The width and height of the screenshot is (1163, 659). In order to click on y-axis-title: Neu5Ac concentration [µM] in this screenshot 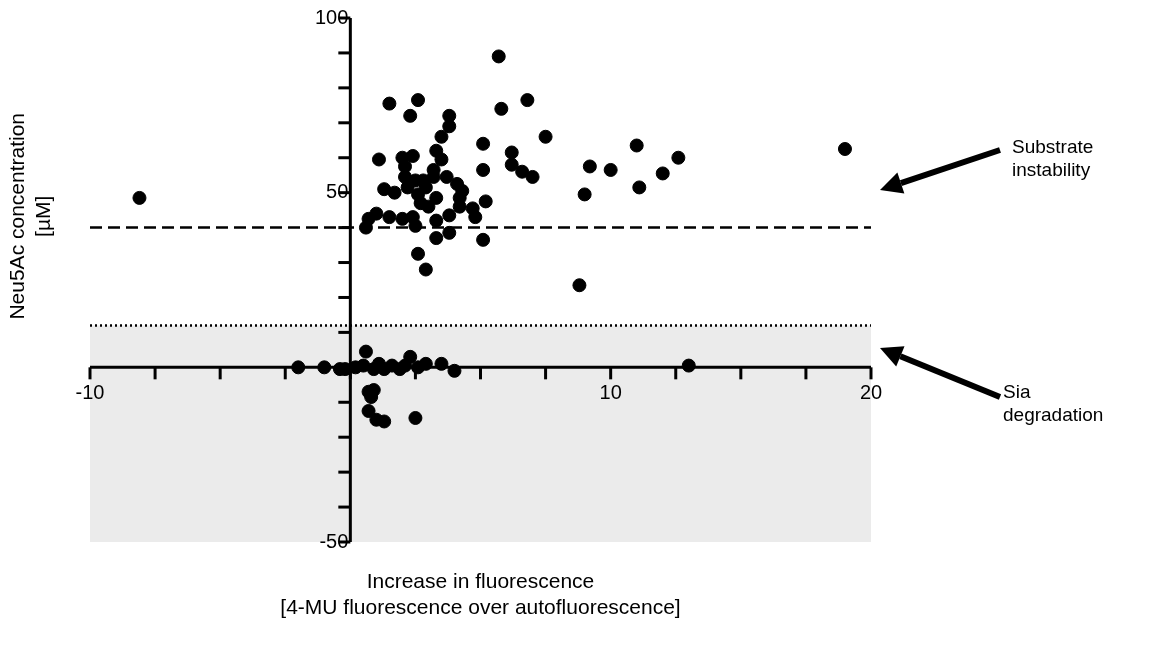, I will do `click(29, 216)`.